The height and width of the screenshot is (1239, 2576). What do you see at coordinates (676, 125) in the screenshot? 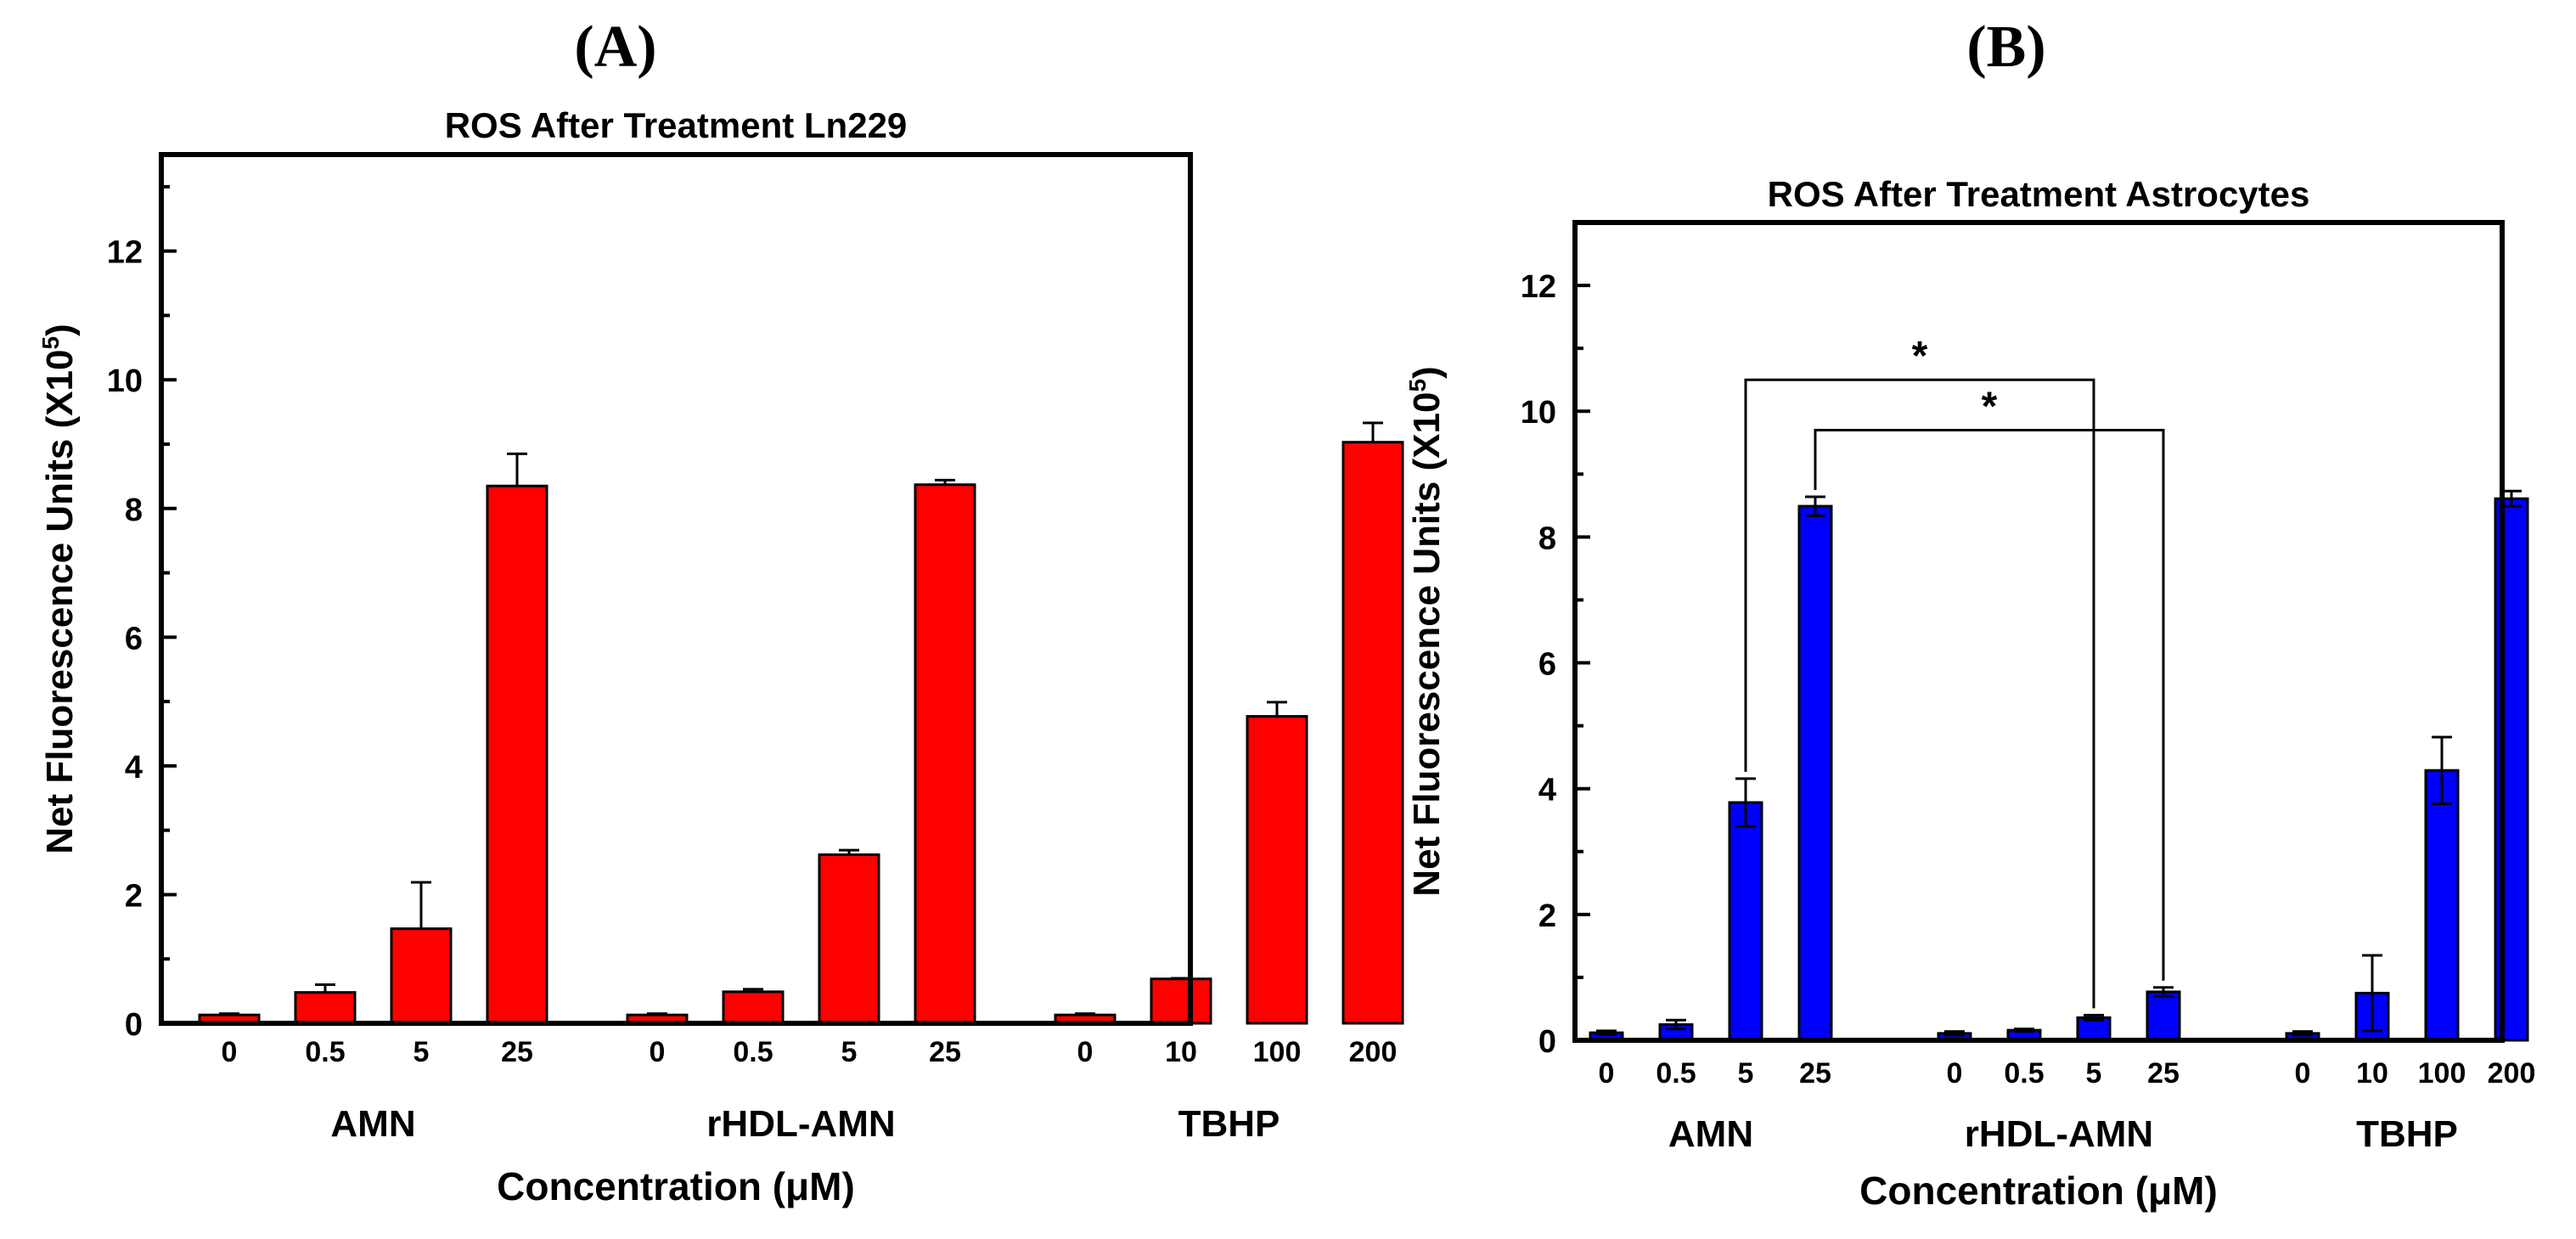
I see `chart-title: ROS After Treatment Ln229` at bounding box center [676, 125].